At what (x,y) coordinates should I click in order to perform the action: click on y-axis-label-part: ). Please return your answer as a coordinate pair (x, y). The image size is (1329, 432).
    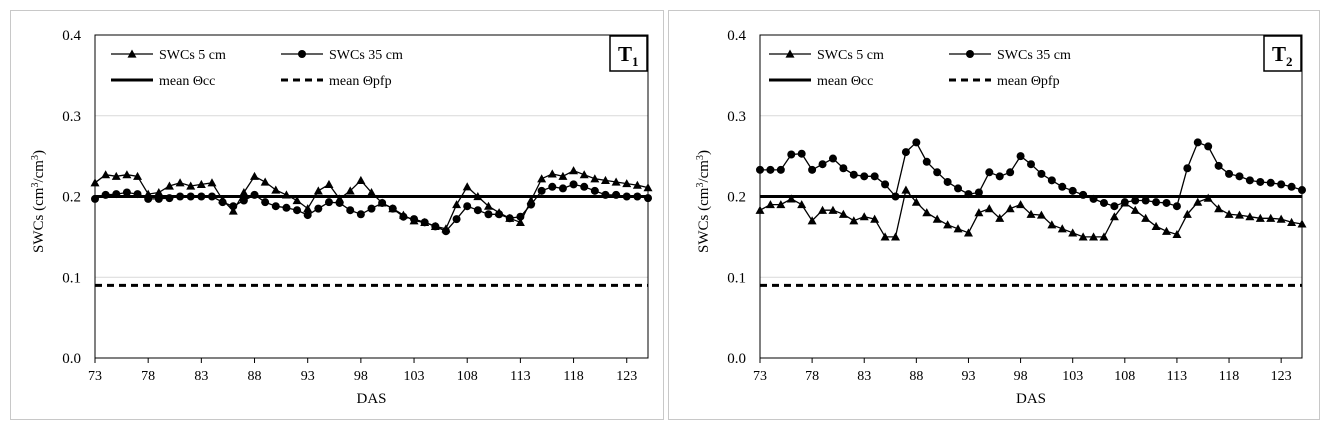
    Looking at the image, I should click on (39, 152).